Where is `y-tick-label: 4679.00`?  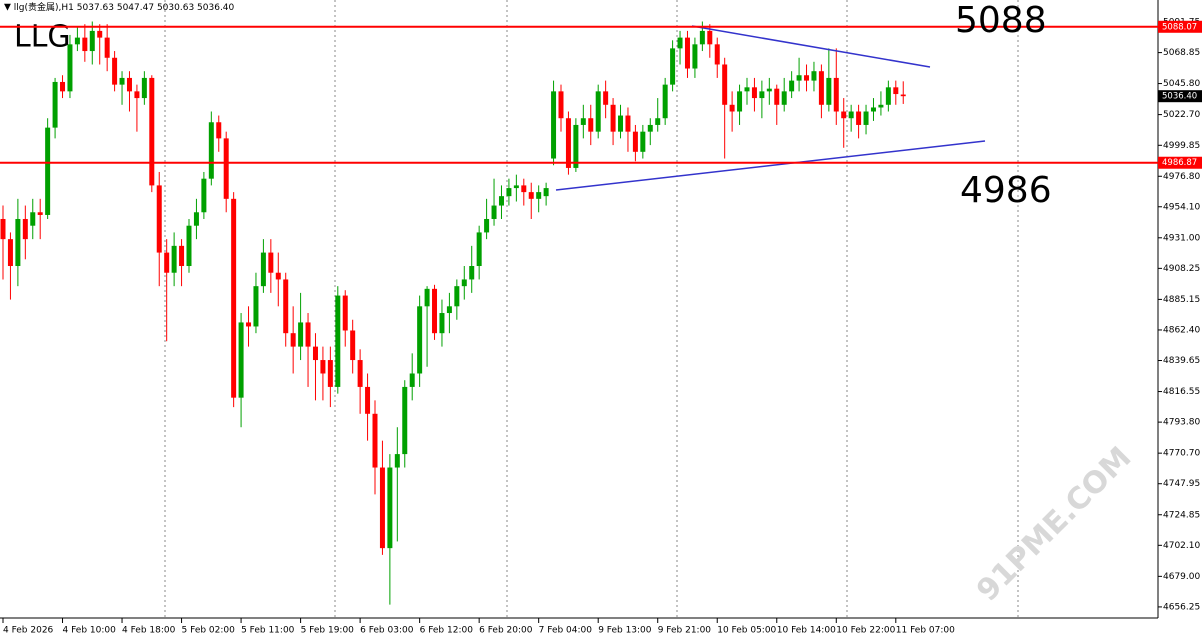 y-tick-label: 4679.00 is located at coordinates (1181, 577).